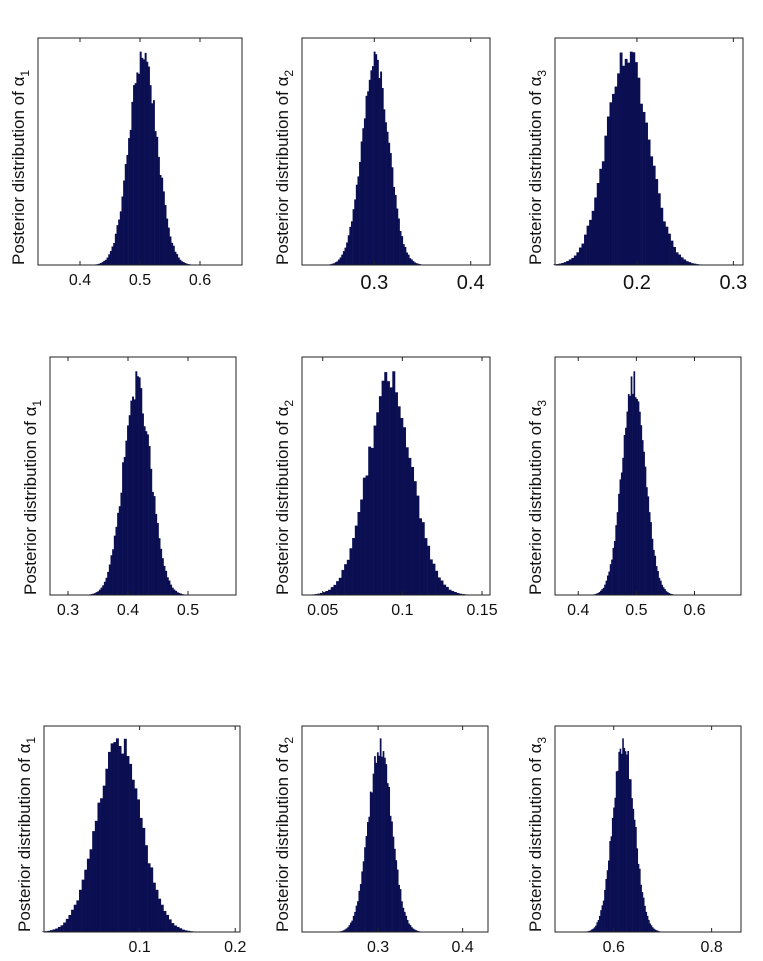  I want to click on subplot-1: 0.4 0.5 0.6 Posterior distribution of α1, so click(126, 163).